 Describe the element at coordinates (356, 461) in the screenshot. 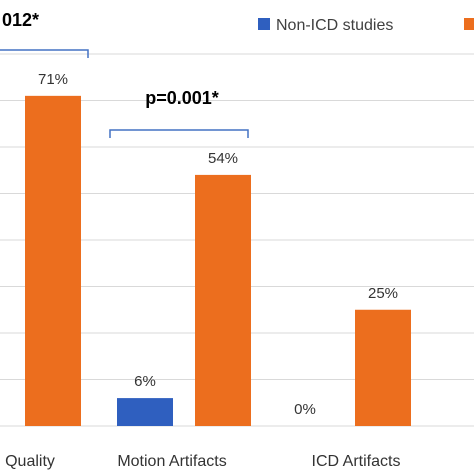

I see `category-label-2: ICD Artifacts` at that location.